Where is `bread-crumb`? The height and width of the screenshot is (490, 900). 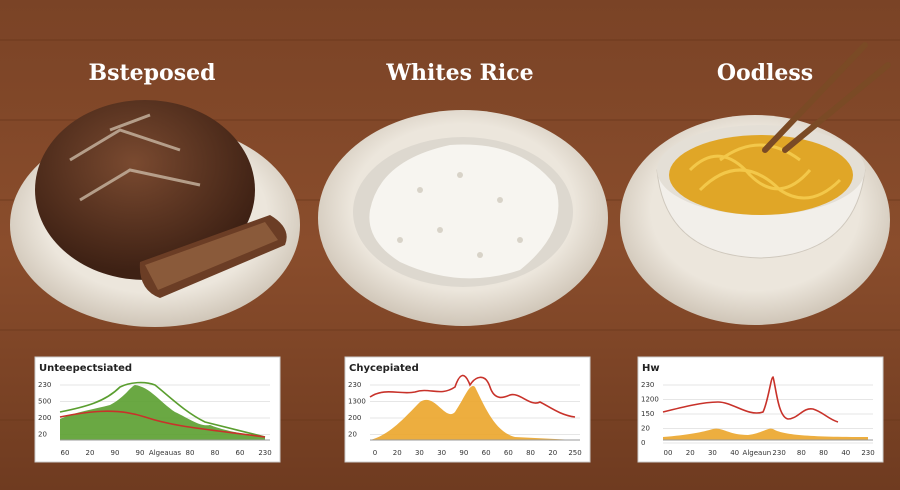 bread-crumb is located at coordinates (211, 256).